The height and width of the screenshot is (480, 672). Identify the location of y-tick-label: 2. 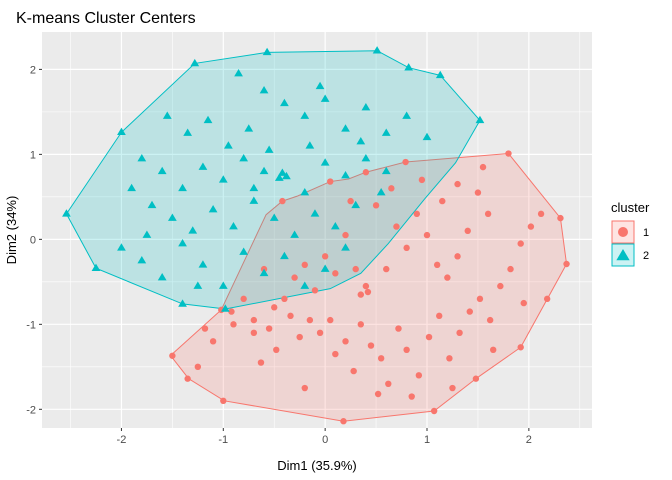
(33, 70).